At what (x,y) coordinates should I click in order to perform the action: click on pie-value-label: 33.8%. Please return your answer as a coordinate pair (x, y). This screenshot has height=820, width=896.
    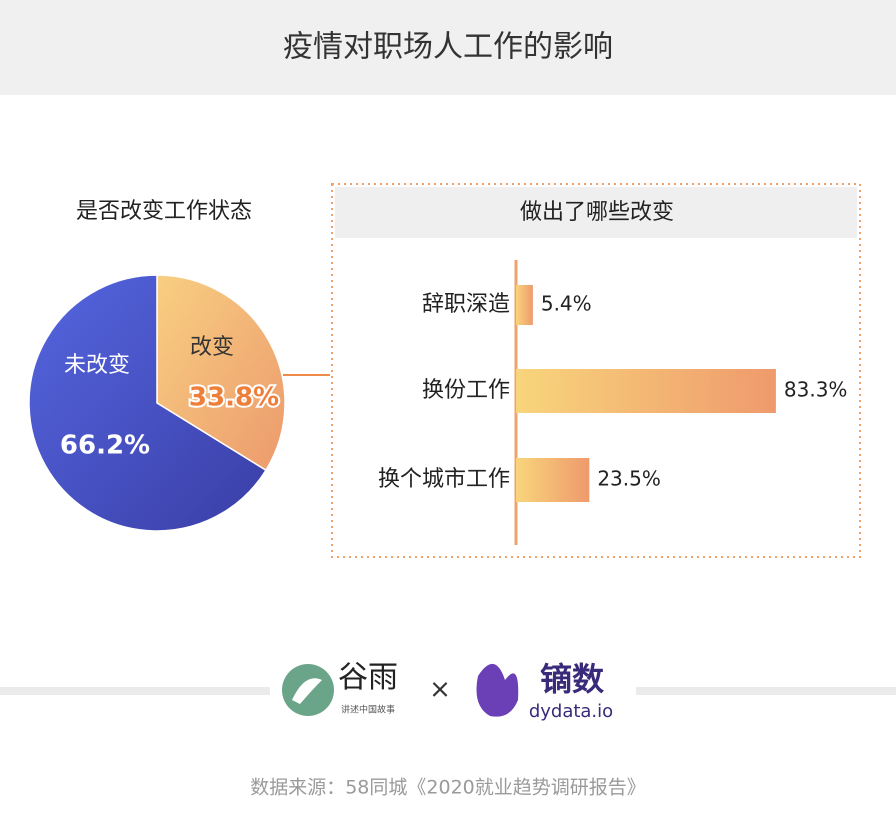
    Looking at the image, I should click on (234, 398).